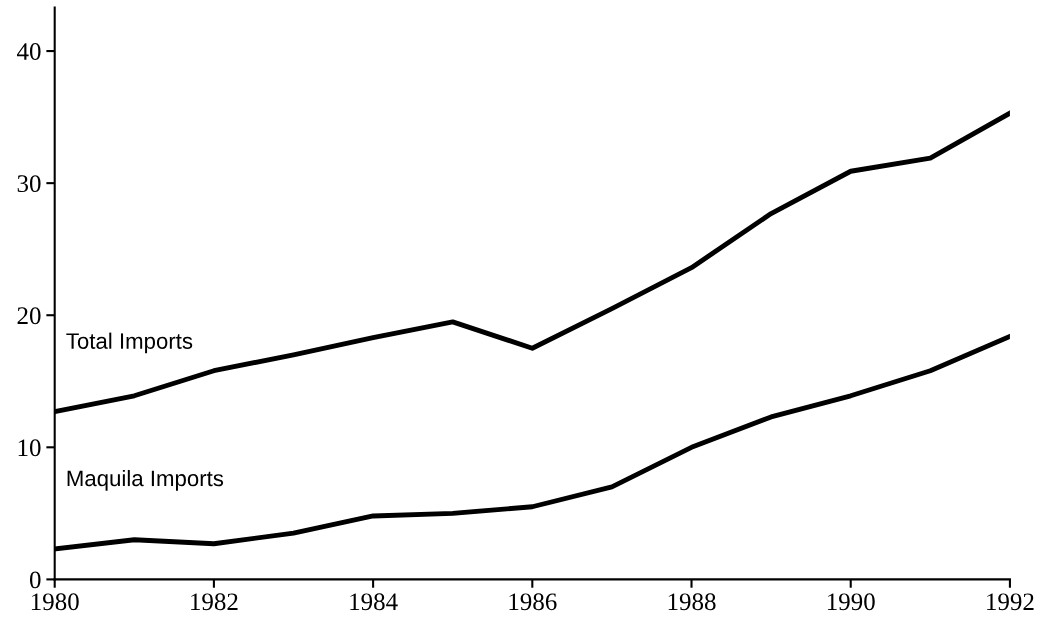 The height and width of the screenshot is (623, 1052). I want to click on x-tick-label: 1986, so click(533, 602).